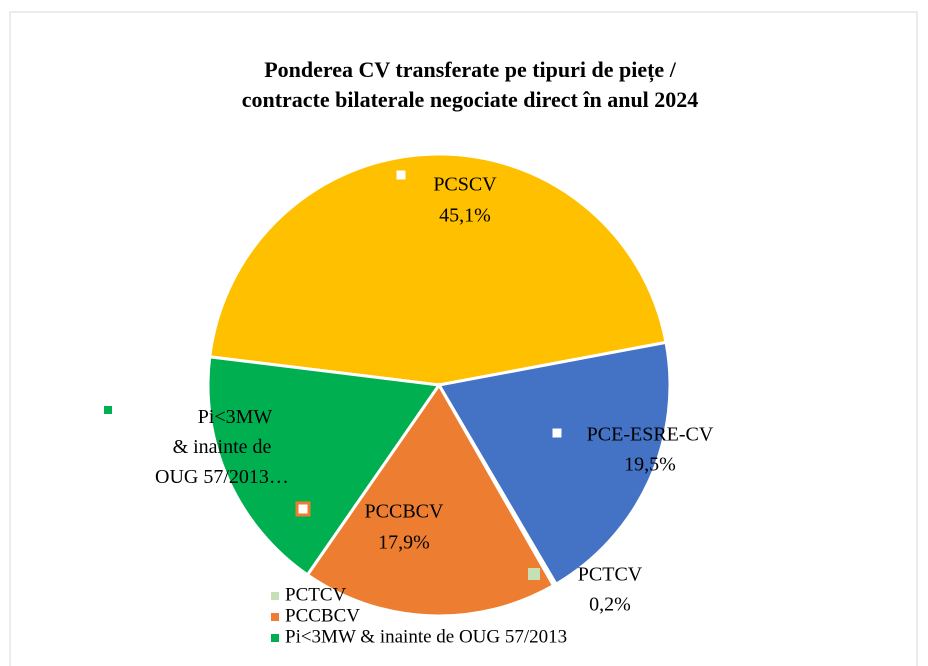 The height and width of the screenshot is (666, 928). What do you see at coordinates (316, 594) in the screenshot?
I see `legend-label: PCTCV` at bounding box center [316, 594].